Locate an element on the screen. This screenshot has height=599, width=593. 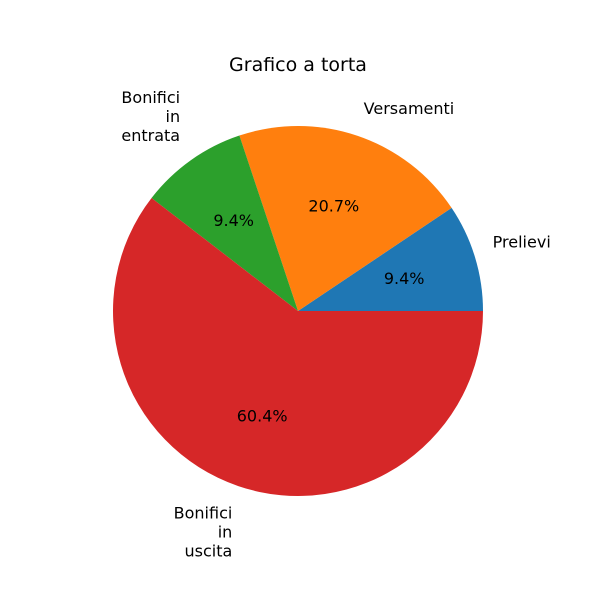
pie-slice-bonifici-in-entrata is located at coordinates (224, 223).